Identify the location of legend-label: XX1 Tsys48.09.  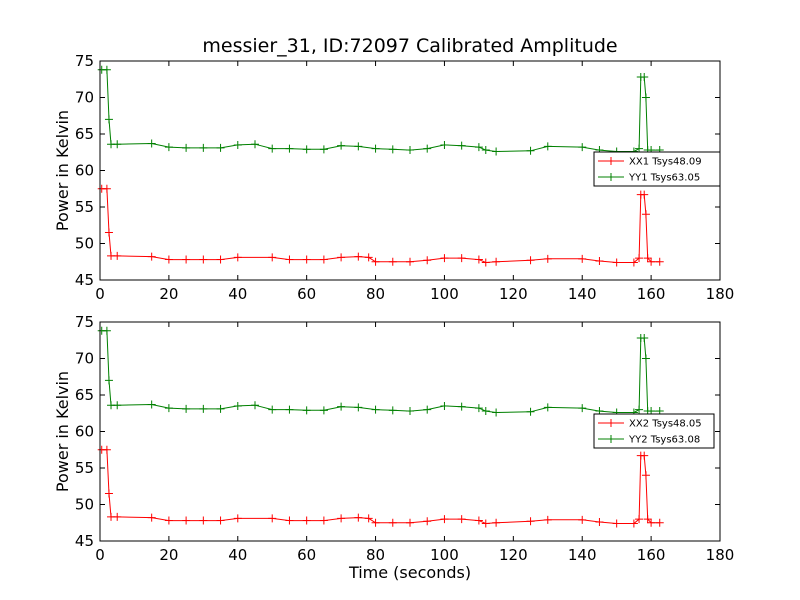
(665, 162).